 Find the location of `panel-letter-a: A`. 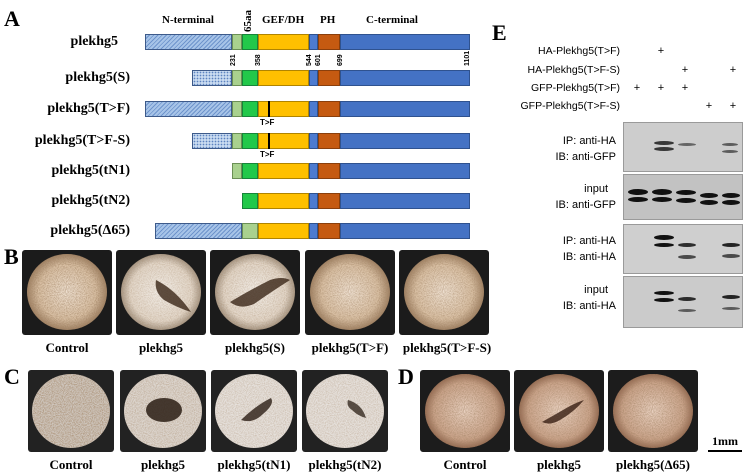

panel-letter-a: A is located at coordinates (12, 18).